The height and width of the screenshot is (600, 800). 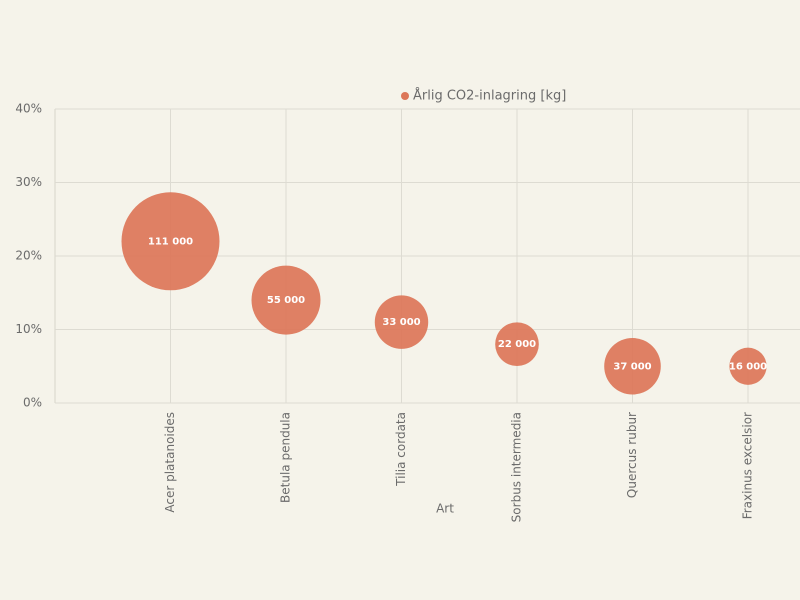 I want to click on legend-label: Årlig CO2-inlagring [kg], so click(x=489, y=96).